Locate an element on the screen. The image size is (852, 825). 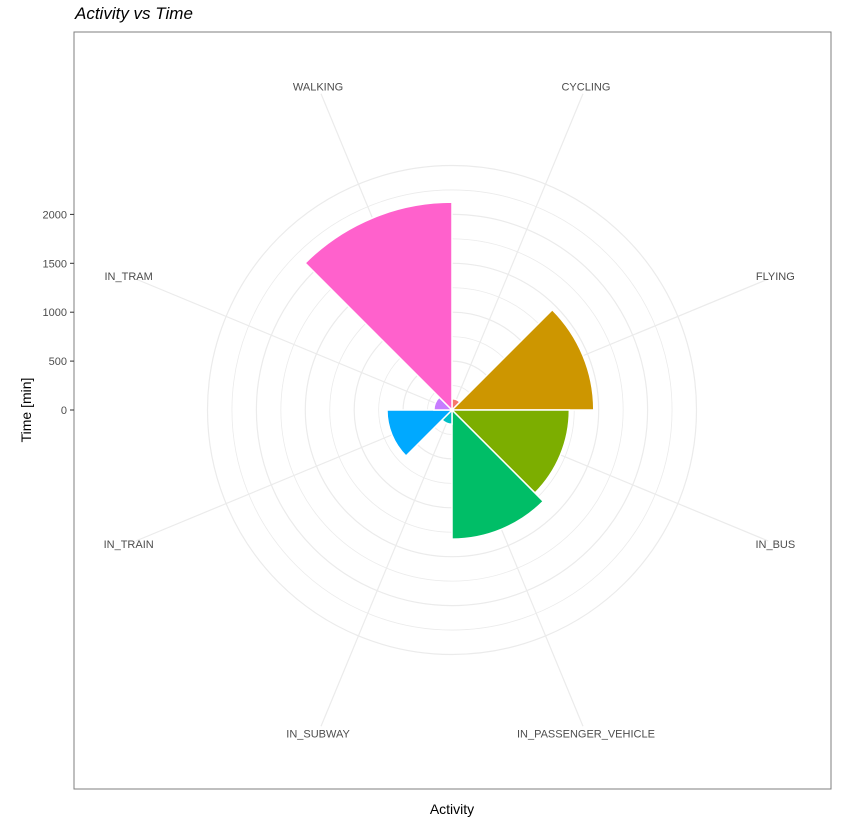
bar-in-passenger-vehicle is located at coordinates (498, 474).